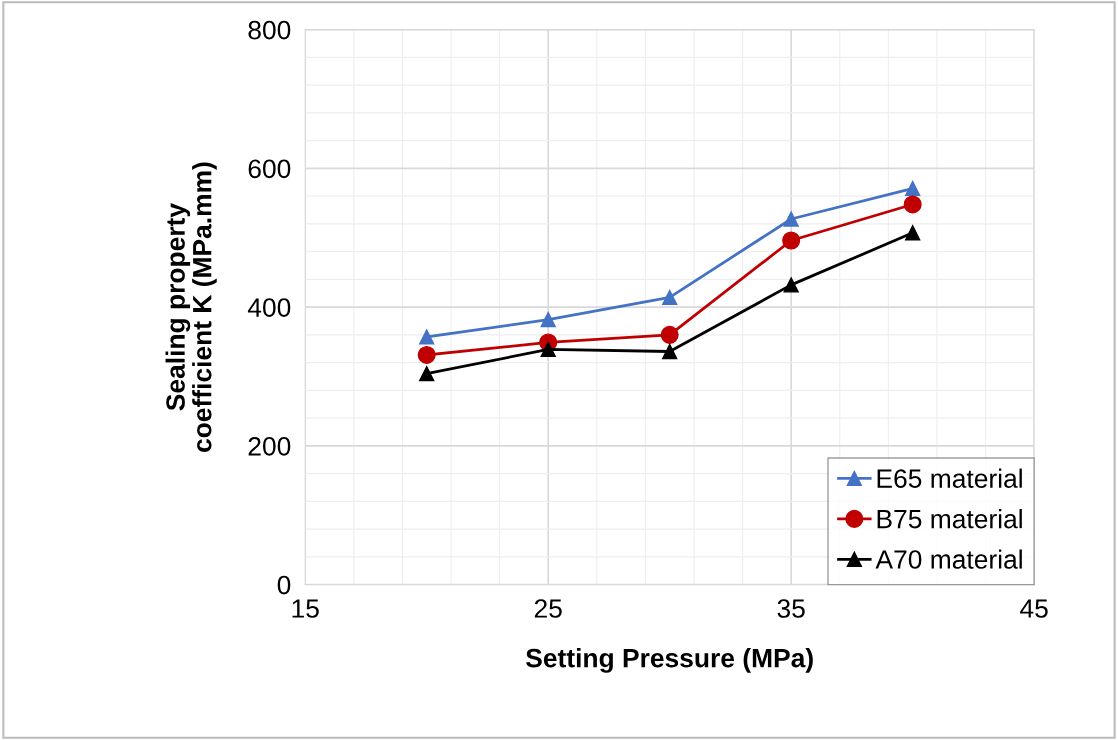 The height and width of the screenshot is (740, 1118). Describe the element at coordinates (269, 446) in the screenshot. I see `y-tick-label: 200` at that location.